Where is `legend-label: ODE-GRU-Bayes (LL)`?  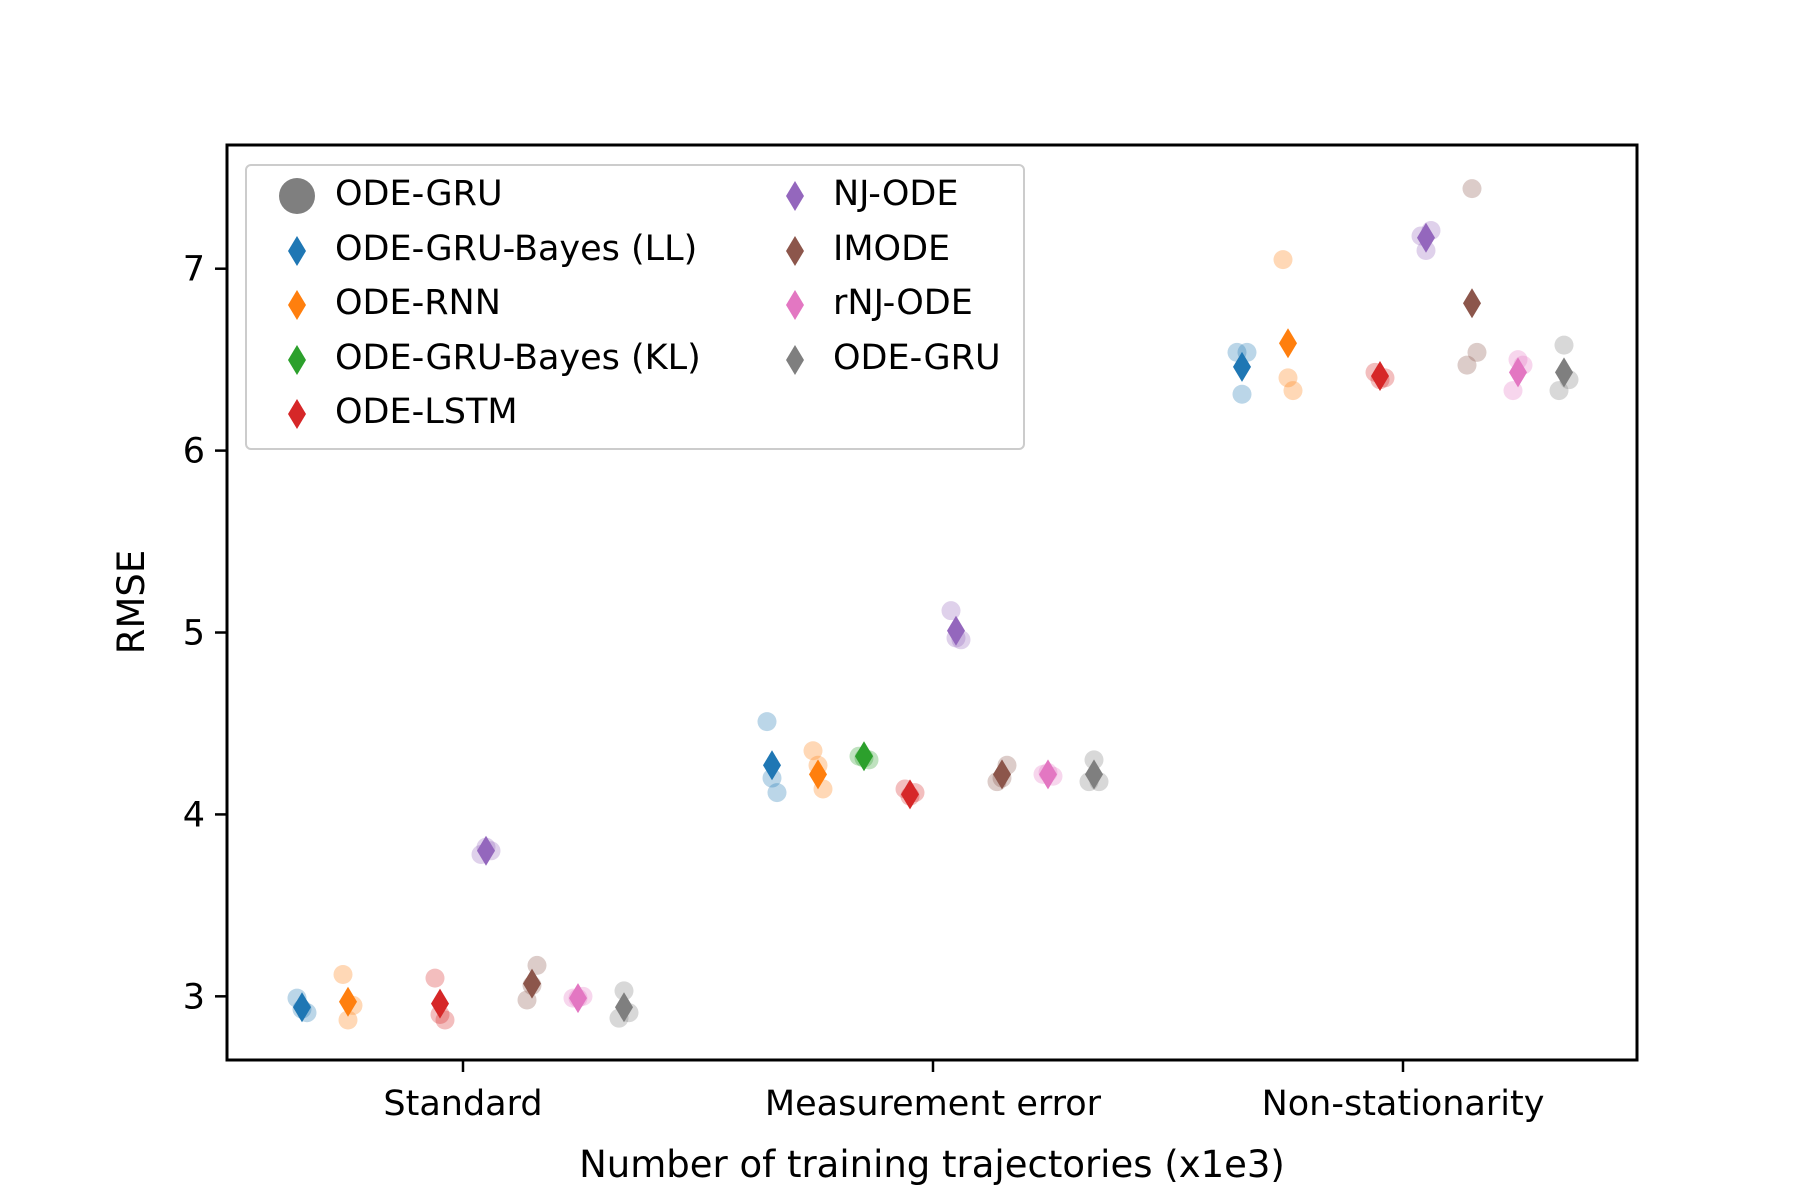 legend-label: ODE-GRU-Bayes (LL) is located at coordinates (516, 249).